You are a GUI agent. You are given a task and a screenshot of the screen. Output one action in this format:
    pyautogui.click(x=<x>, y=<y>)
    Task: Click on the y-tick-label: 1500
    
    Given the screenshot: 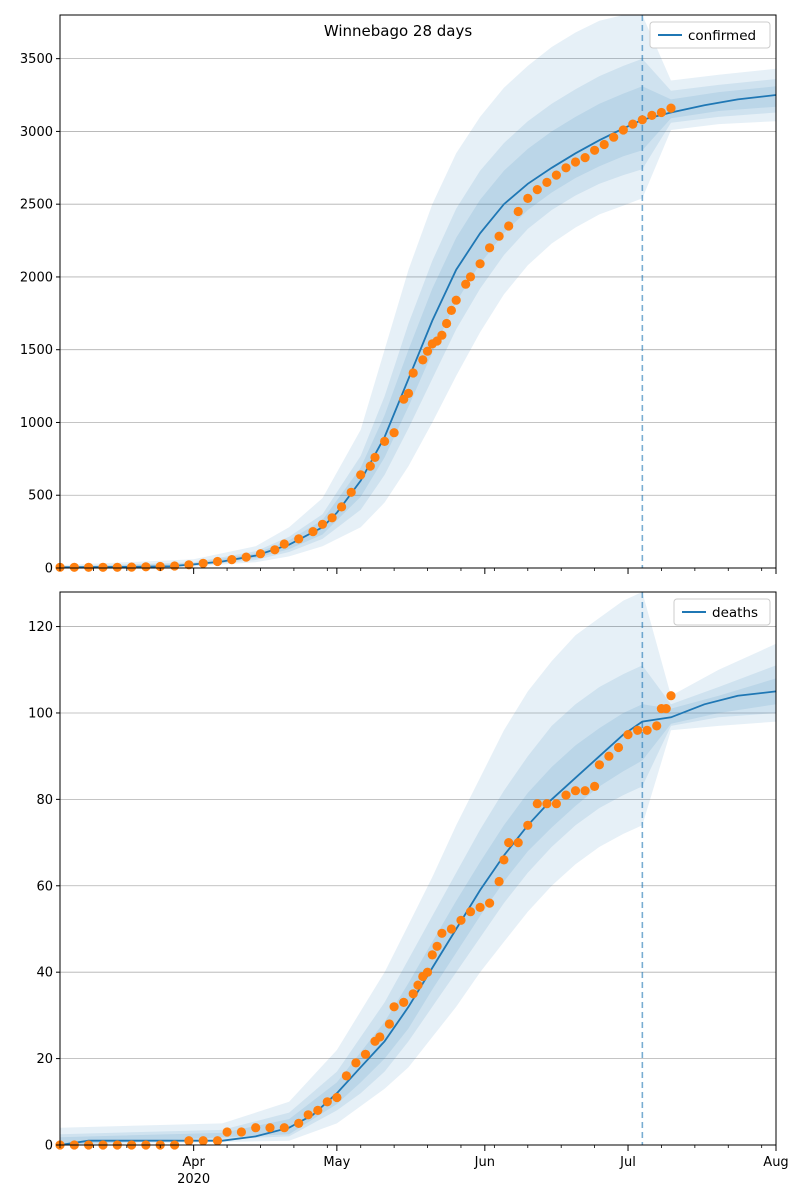 What is the action you would take?
    pyautogui.click(x=36, y=350)
    